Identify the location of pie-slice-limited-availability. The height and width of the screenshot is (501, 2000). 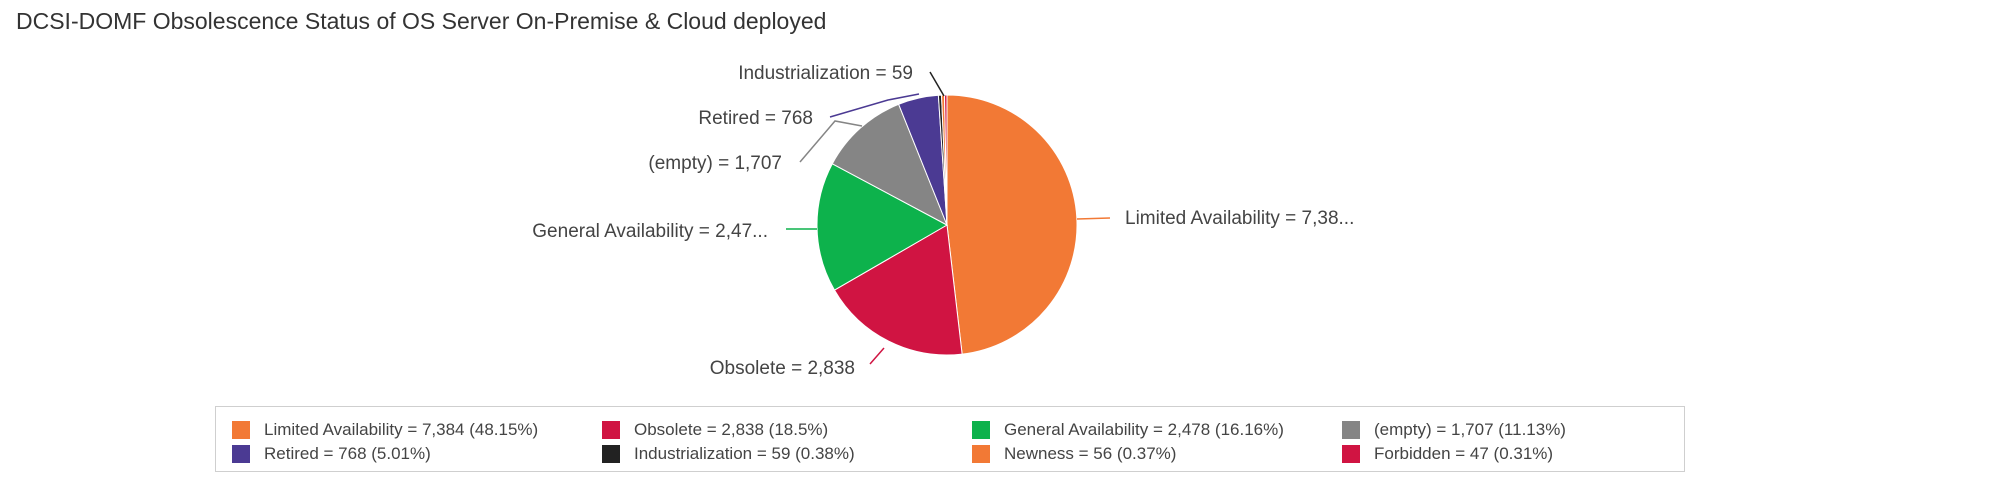
(1012, 224).